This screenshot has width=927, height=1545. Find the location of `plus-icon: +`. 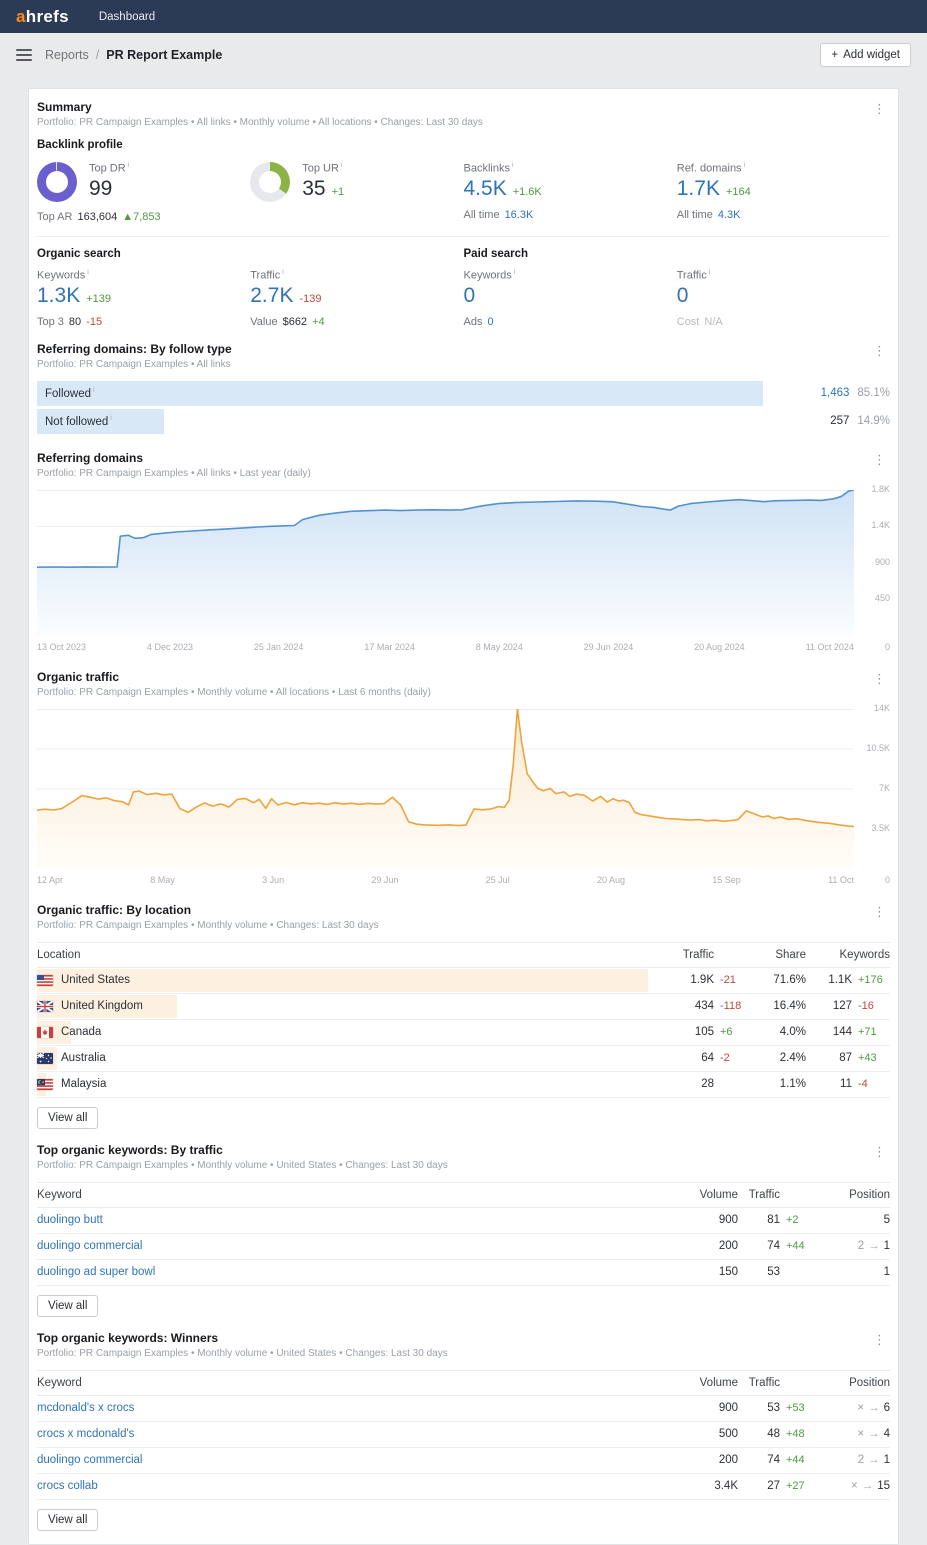

plus-icon: + is located at coordinates (835, 55).